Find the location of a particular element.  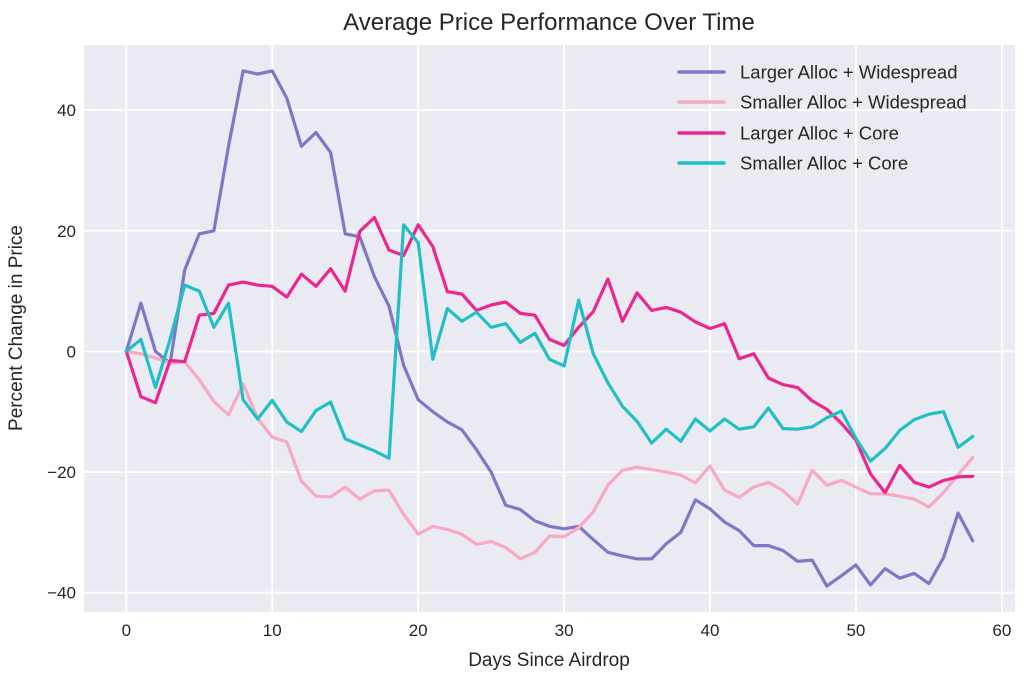

legend-label-larger-alloc-widespread: Larger Alloc + Widespread is located at coordinates (849, 72).